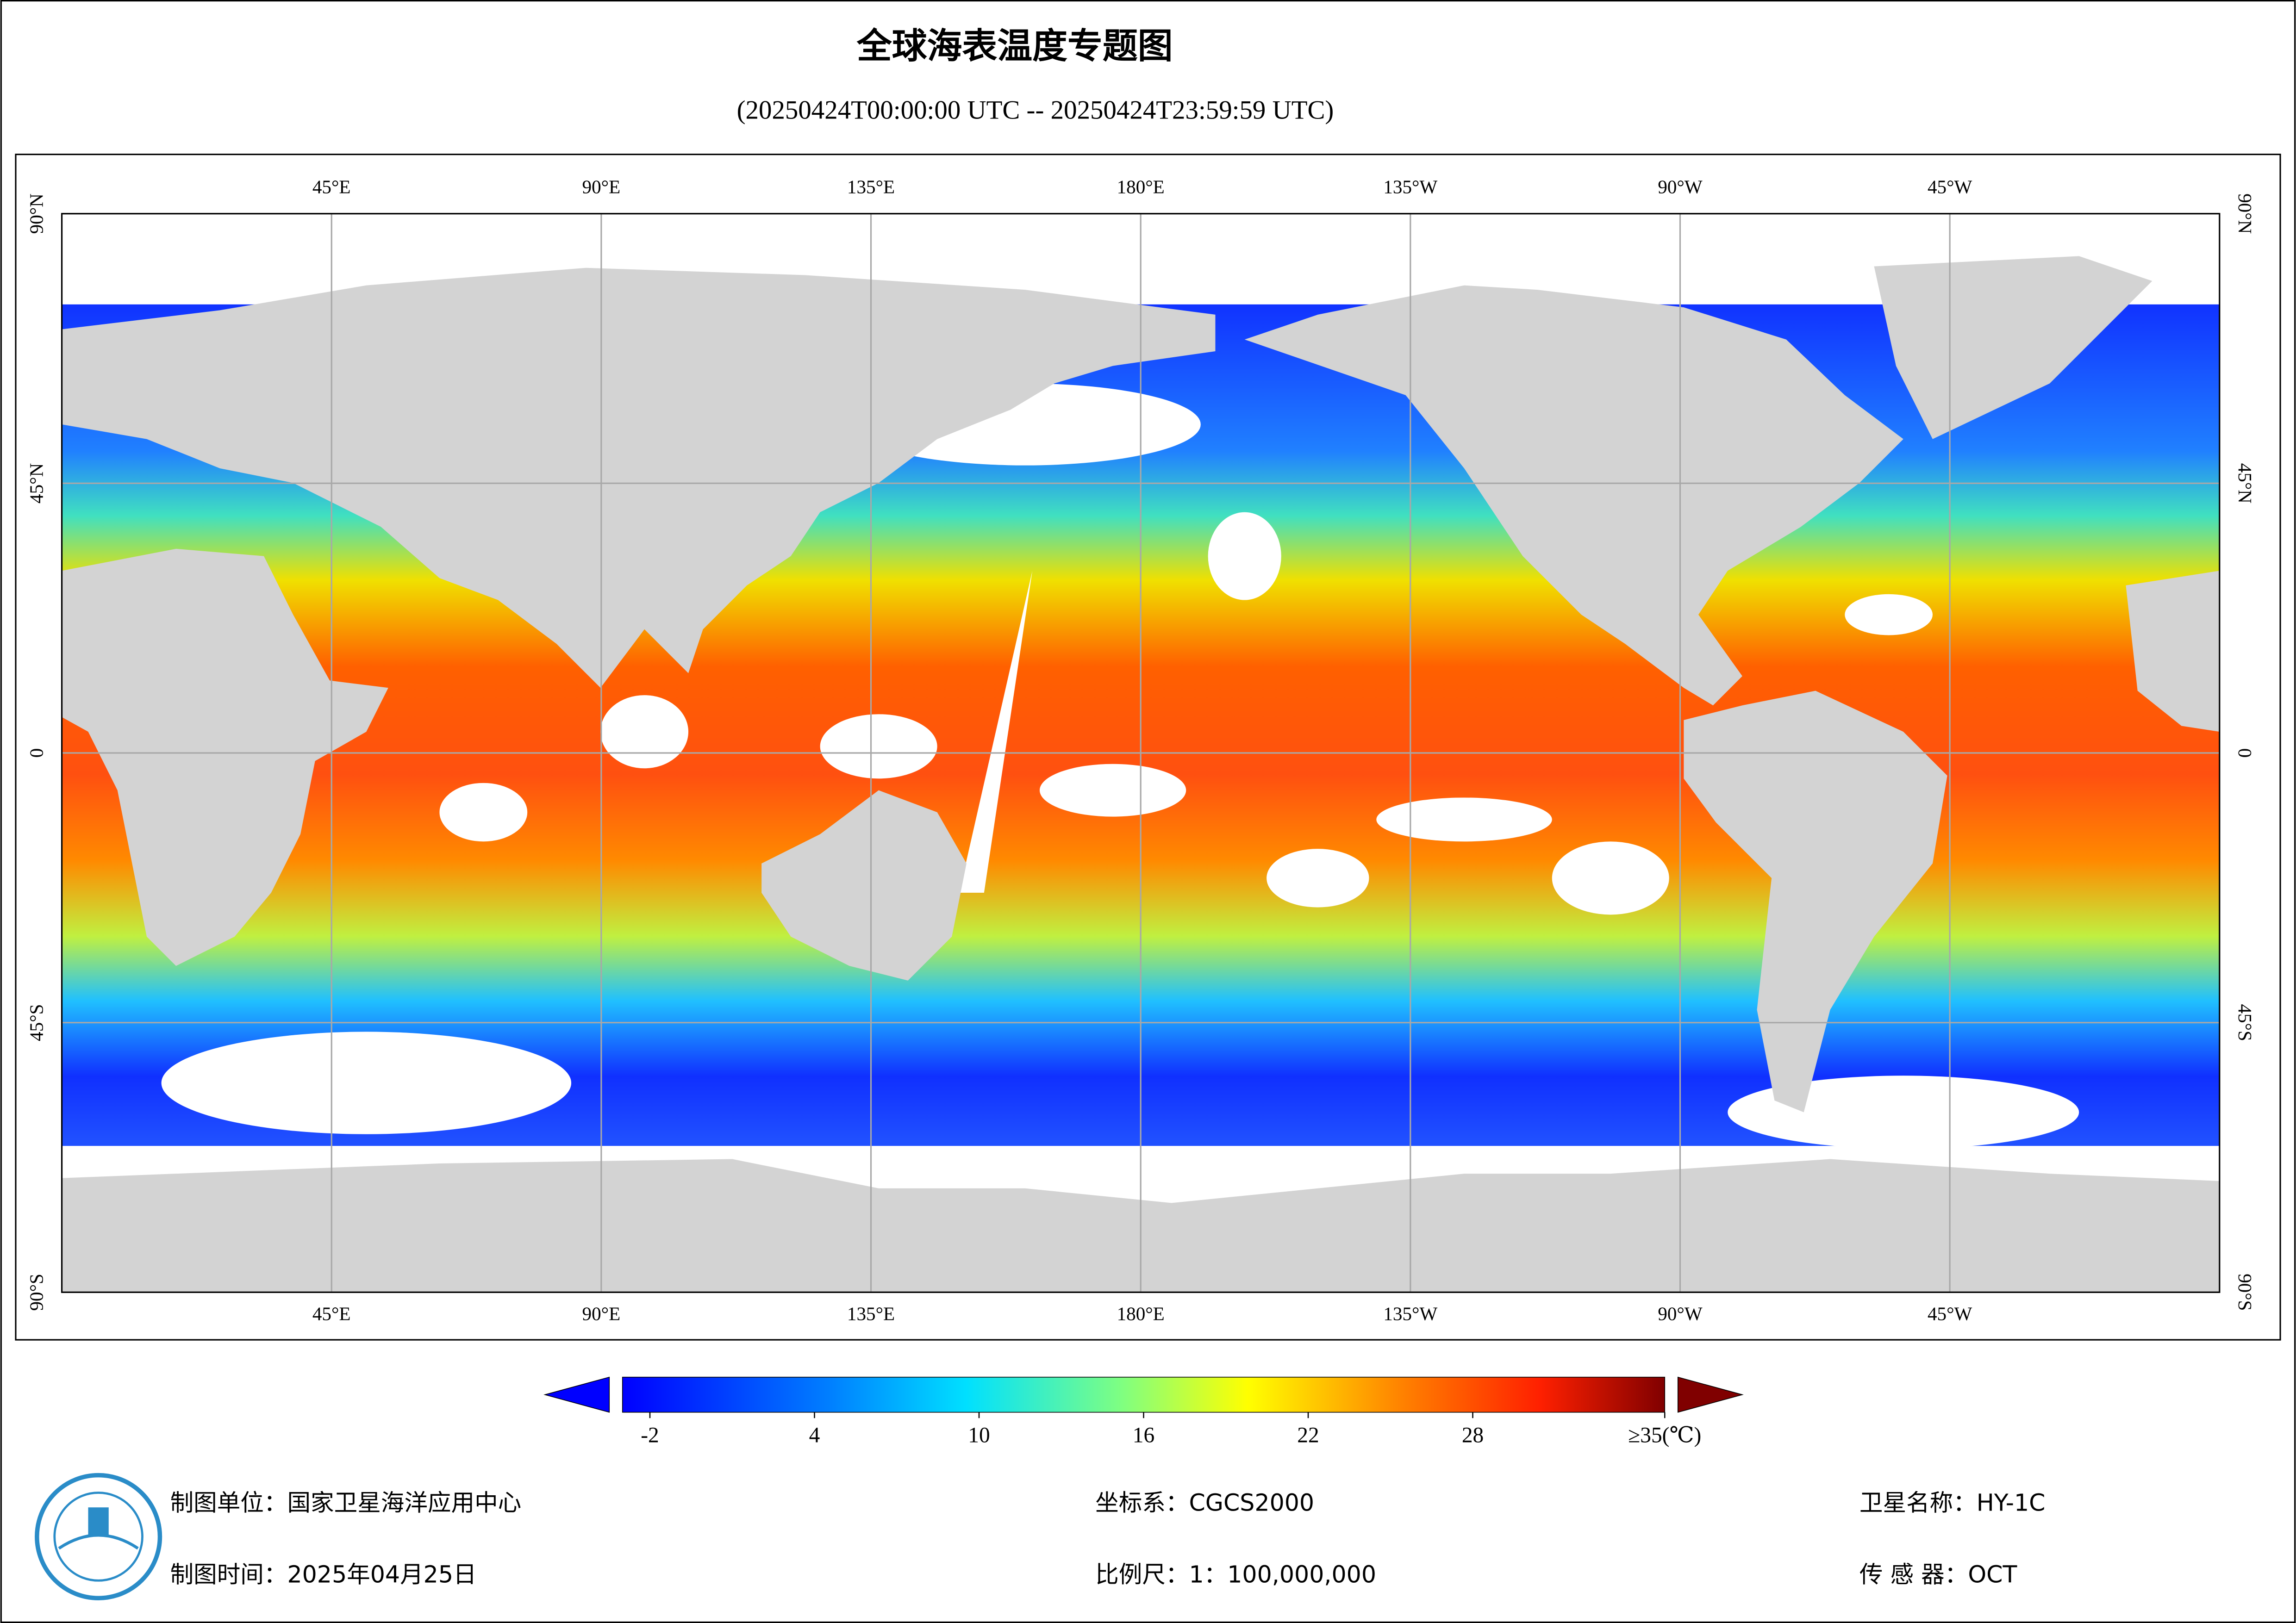  What do you see at coordinates (2245, 753) in the screenshot?
I see `lat-label-right: 0` at bounding box center [2245, 753].